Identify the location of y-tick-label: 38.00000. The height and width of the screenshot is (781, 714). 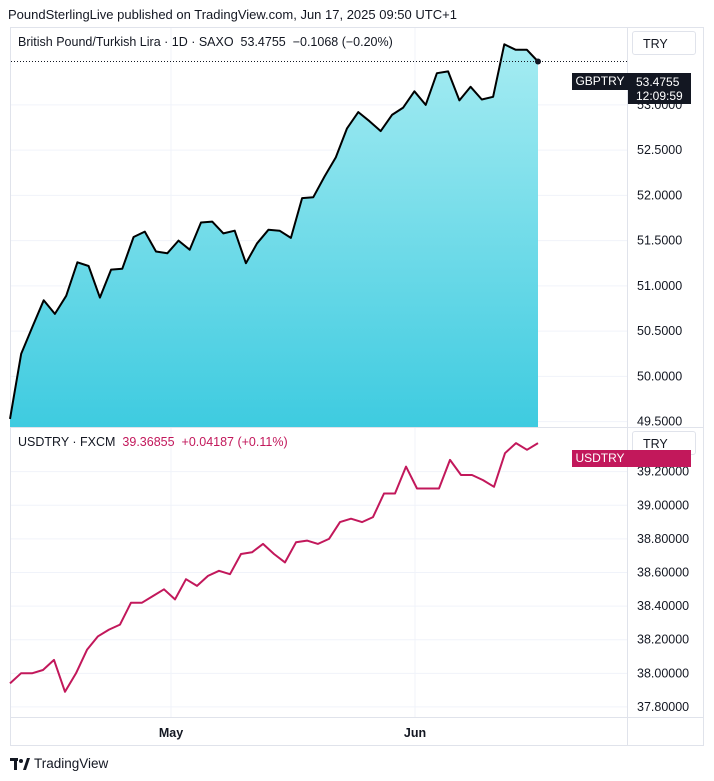
(663, 673).